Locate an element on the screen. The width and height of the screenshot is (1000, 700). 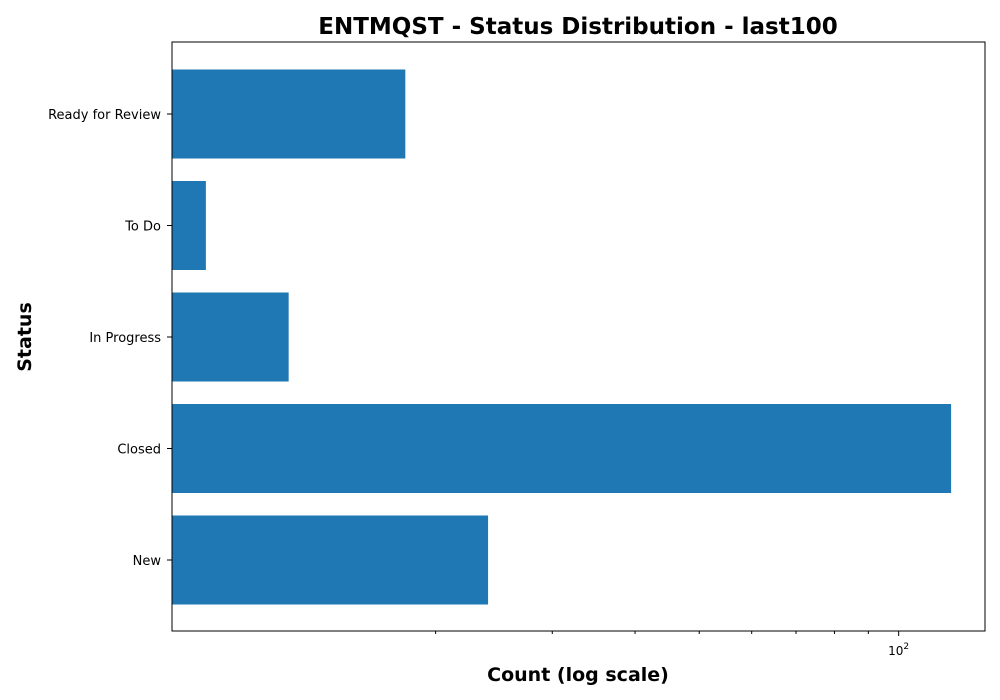
x-axis-ticks: 102 is located at coordinates (672, 644).